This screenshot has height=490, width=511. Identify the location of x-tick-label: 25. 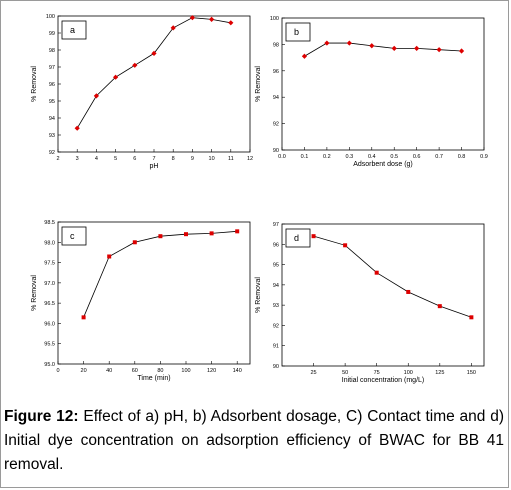
(314, 373).